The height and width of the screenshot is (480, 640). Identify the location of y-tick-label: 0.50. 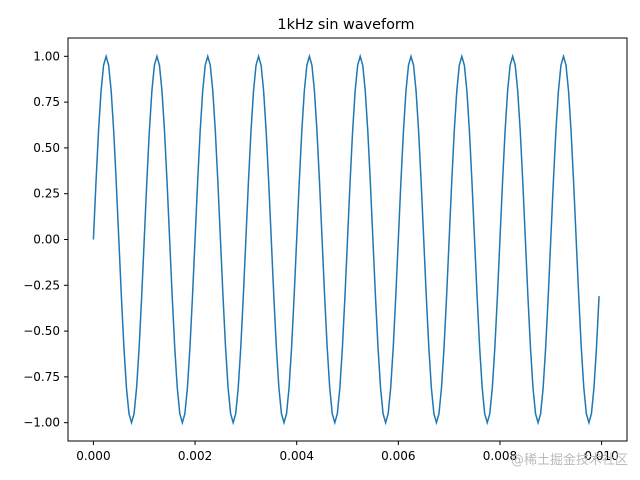
(46, 148).